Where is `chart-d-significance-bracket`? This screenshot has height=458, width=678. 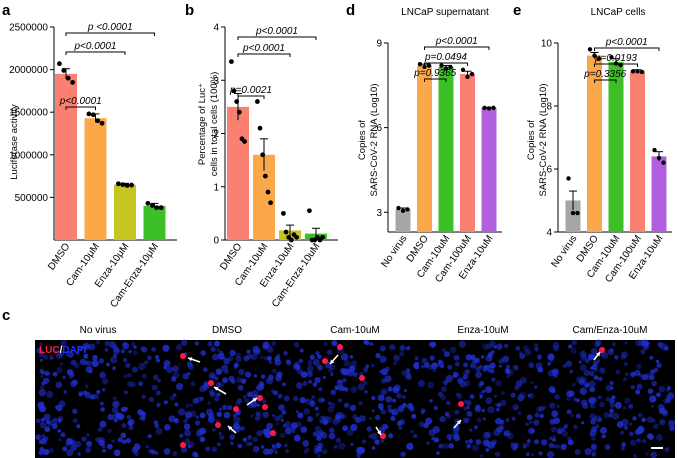 chart-d-significance-bracket is located at coordinates (446, 64).